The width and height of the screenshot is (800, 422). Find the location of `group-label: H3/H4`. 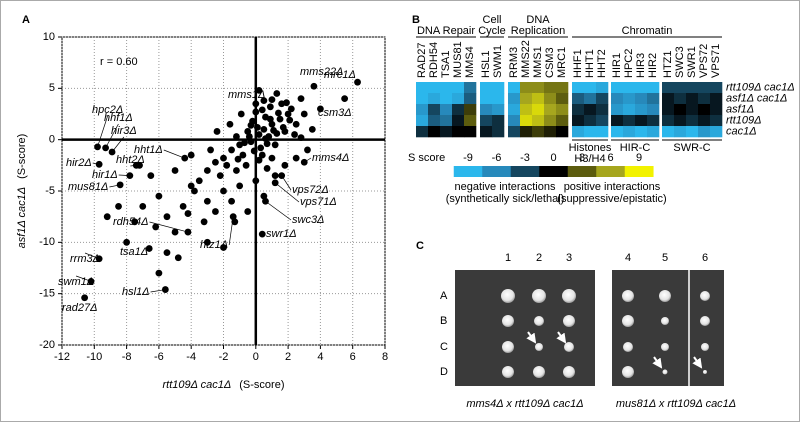

group-label: H3/H4 is located at coordinates (589, 159).